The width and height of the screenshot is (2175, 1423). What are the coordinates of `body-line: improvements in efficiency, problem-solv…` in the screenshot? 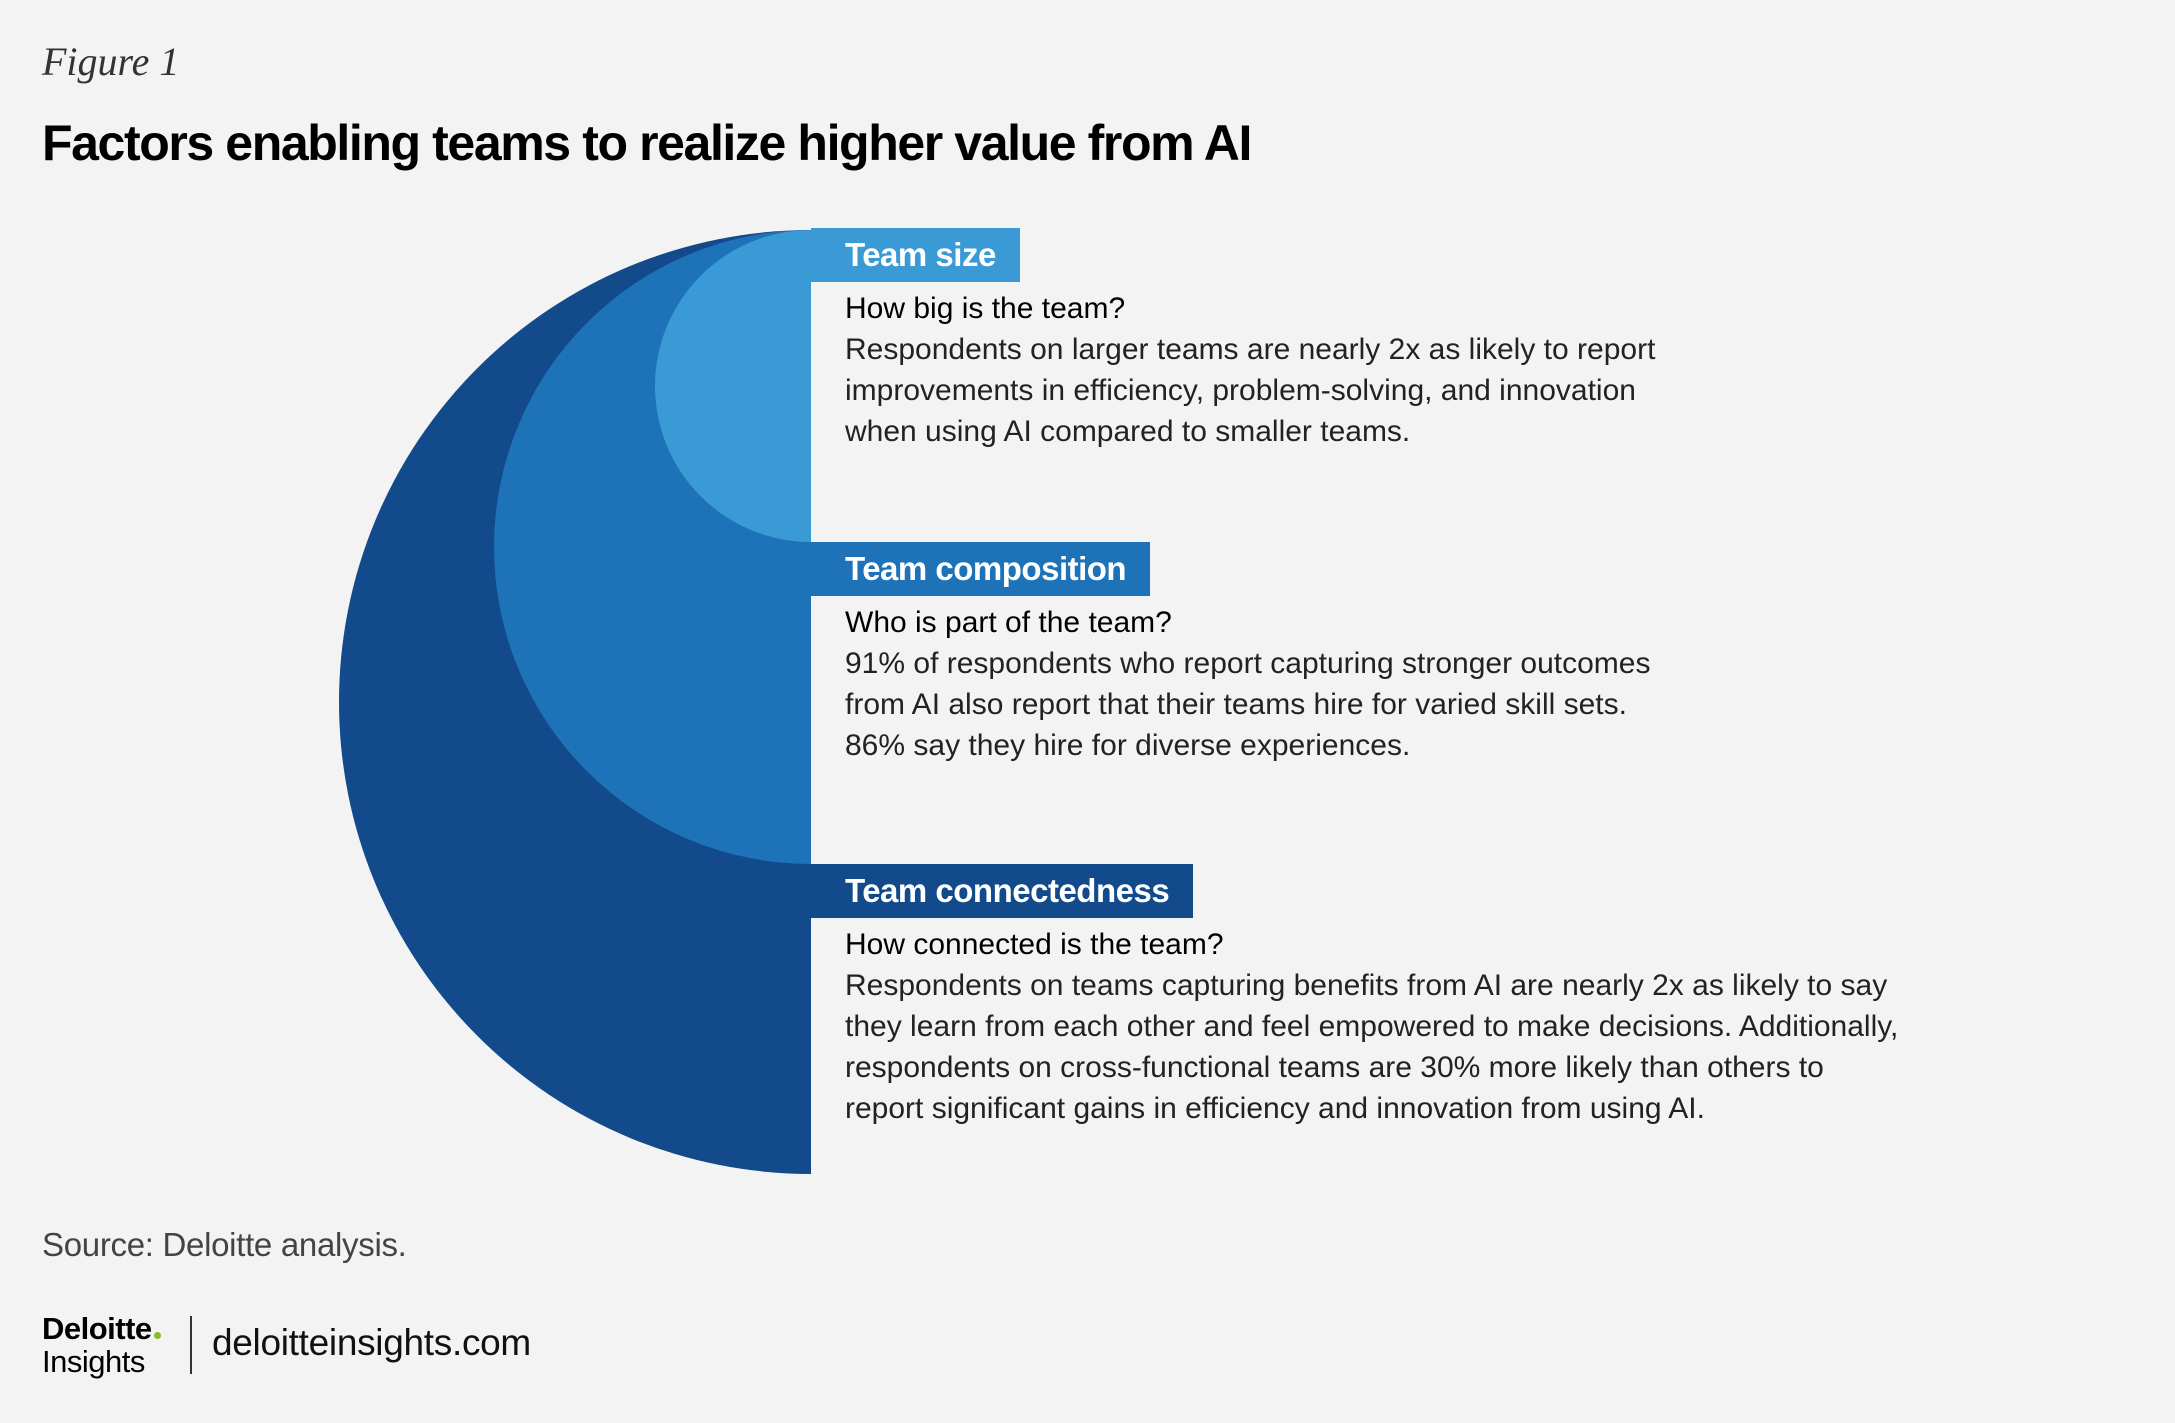 It's located at (1240, 390).